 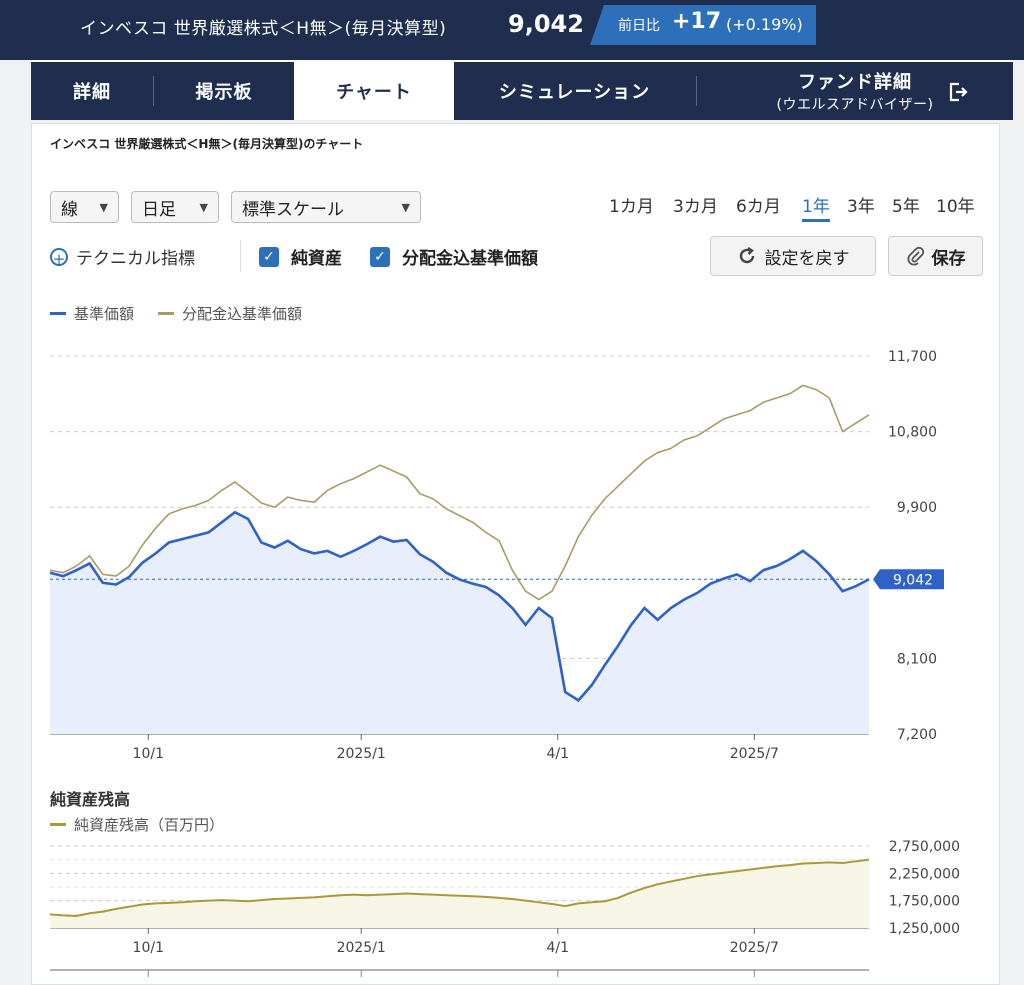 What do you see at coordinates (912, 357) in the screenshot?
I see `y-tick-label: 11,700` at bounding box center [912, 357].